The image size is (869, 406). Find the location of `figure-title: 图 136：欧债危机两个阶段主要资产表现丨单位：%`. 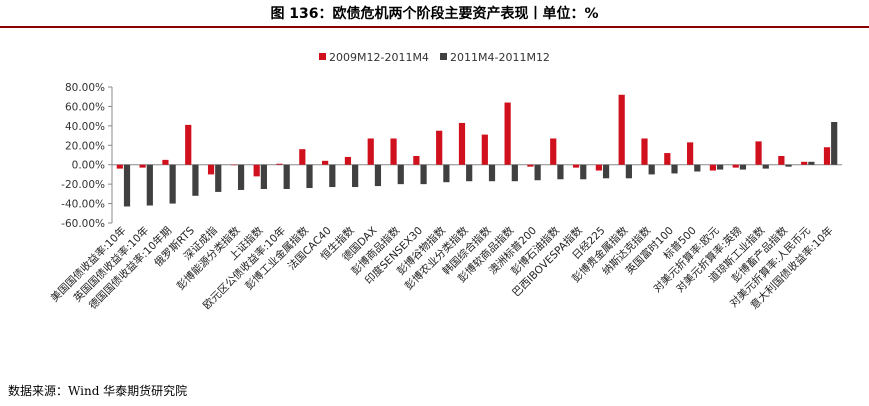

figure-title: 图 136：欧债危机两个阶段主要资产表现丨单位：% is located at coordinates (434, 14).